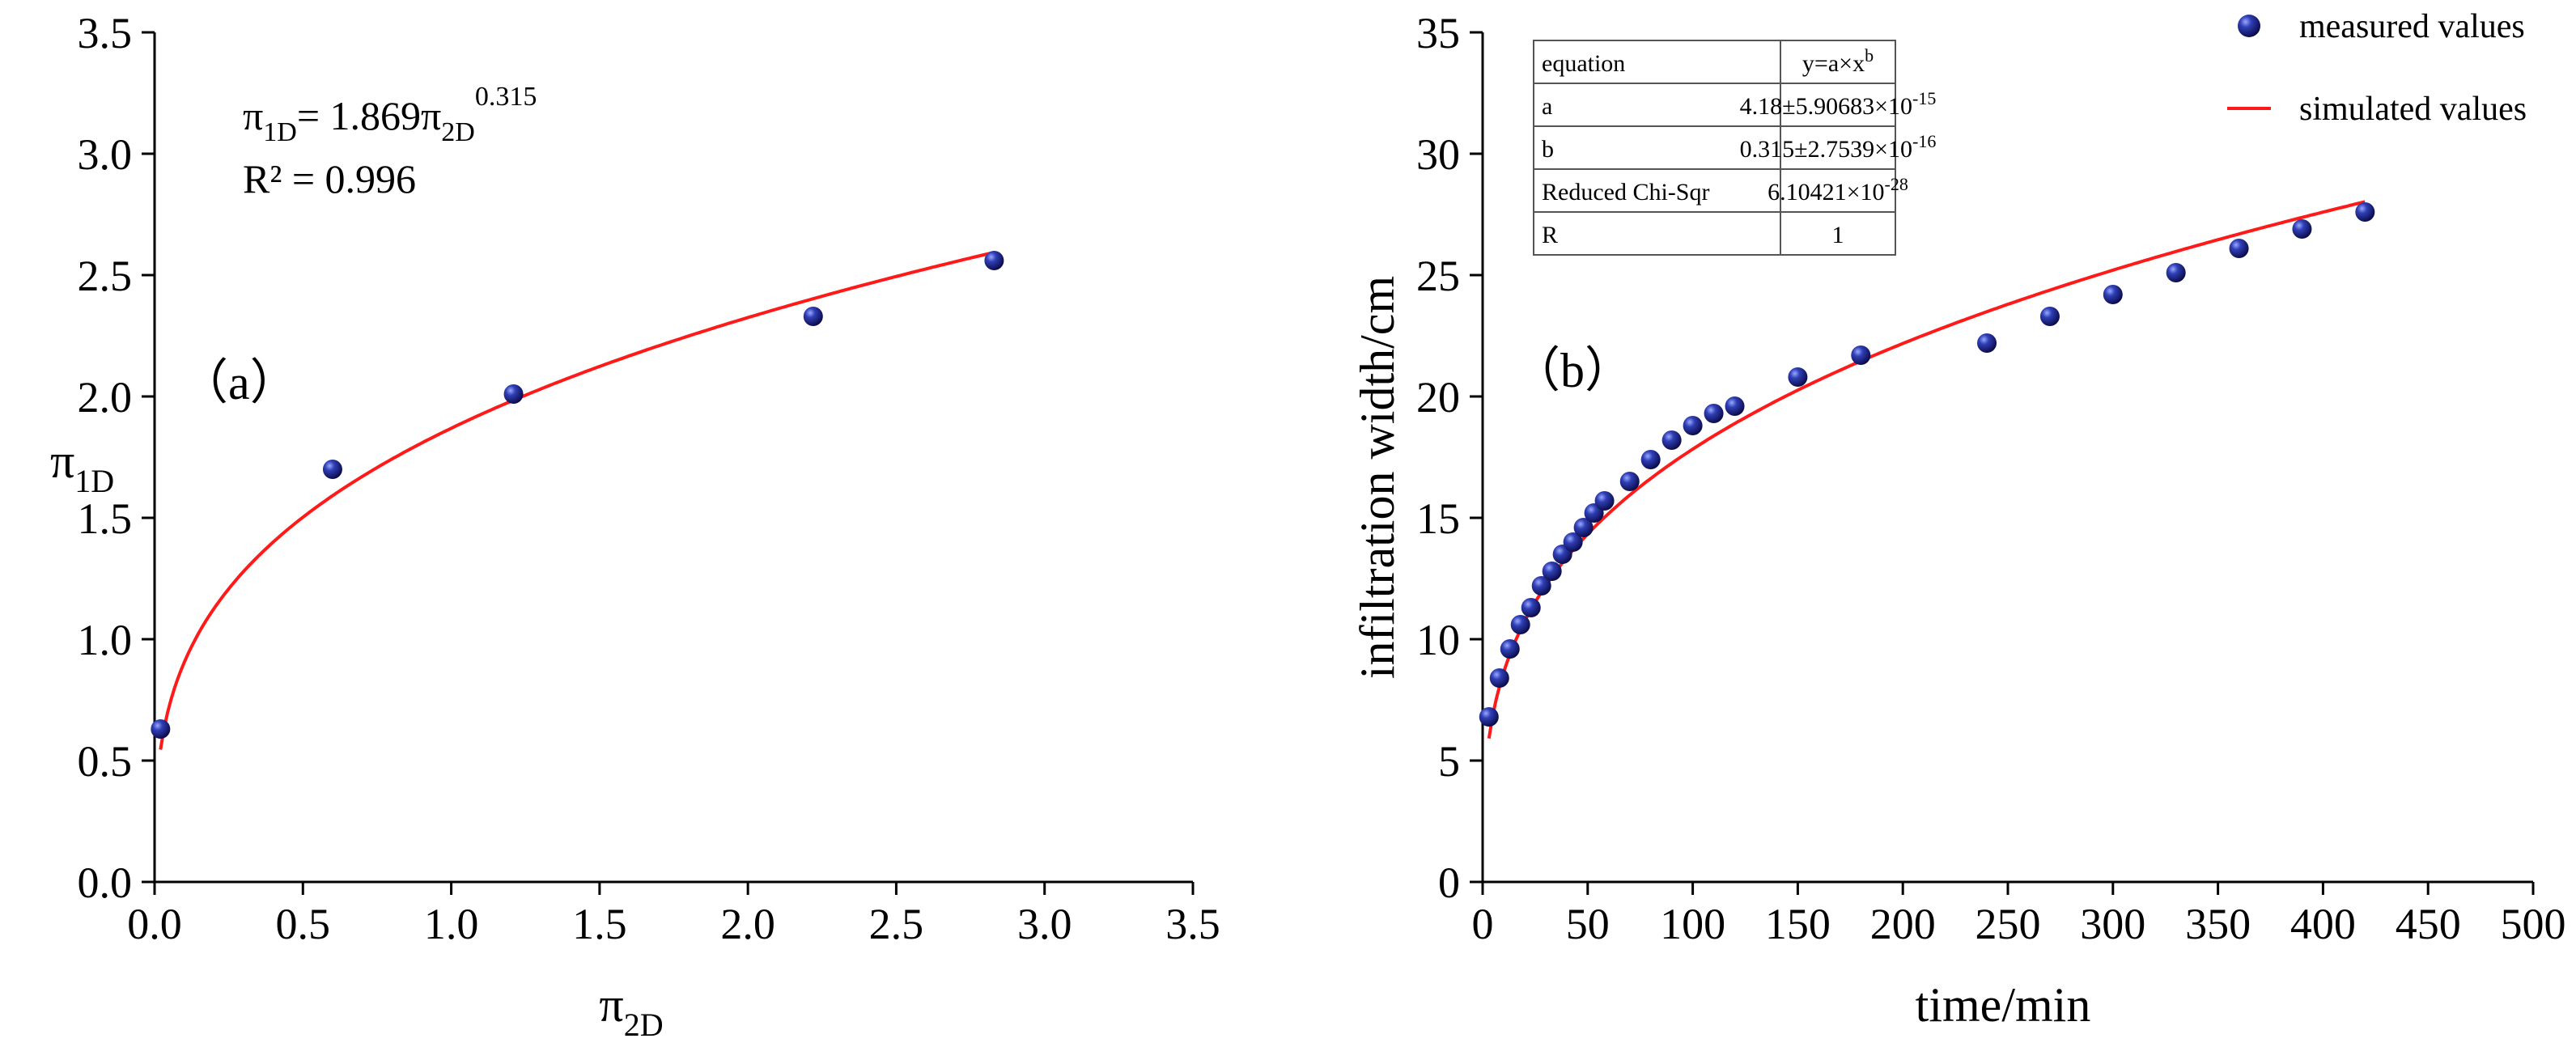  Describe the element at coordinates (1449, 761) in the screenshot. I see `b-y-tick-label: 5` at that location.